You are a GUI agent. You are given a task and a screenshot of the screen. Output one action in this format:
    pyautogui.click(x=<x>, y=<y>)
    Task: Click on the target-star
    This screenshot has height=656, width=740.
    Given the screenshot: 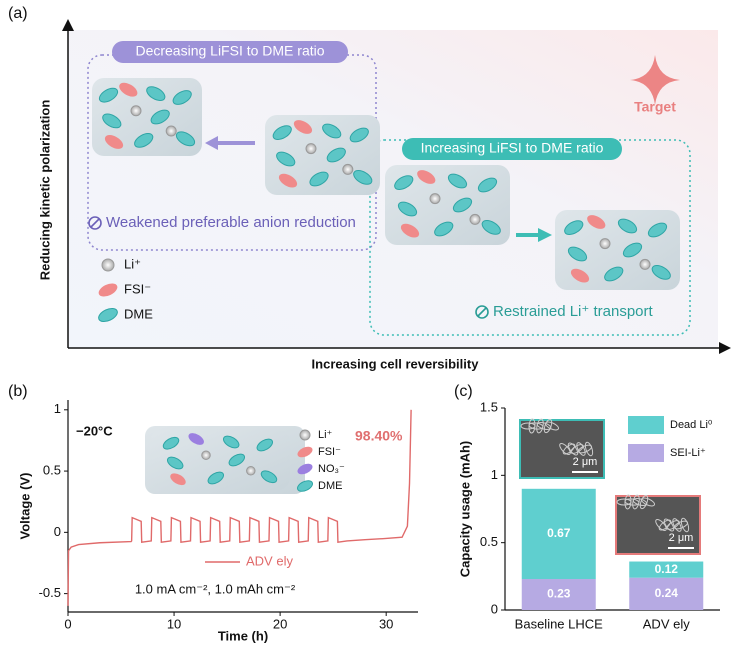 What is the action you would take?
    pyautogui.click(x=655, y=80)
    